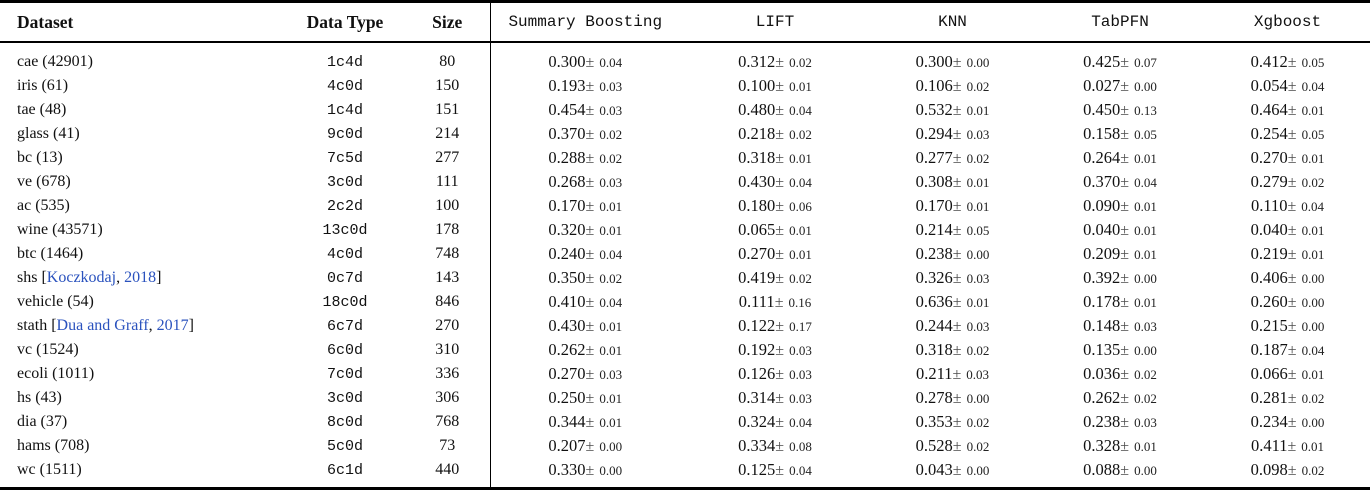  What do you see at coordinates (142, 22) in the screenshot?
I see `header-cell-dataset: Dataset` at bounding box center [142, 22].